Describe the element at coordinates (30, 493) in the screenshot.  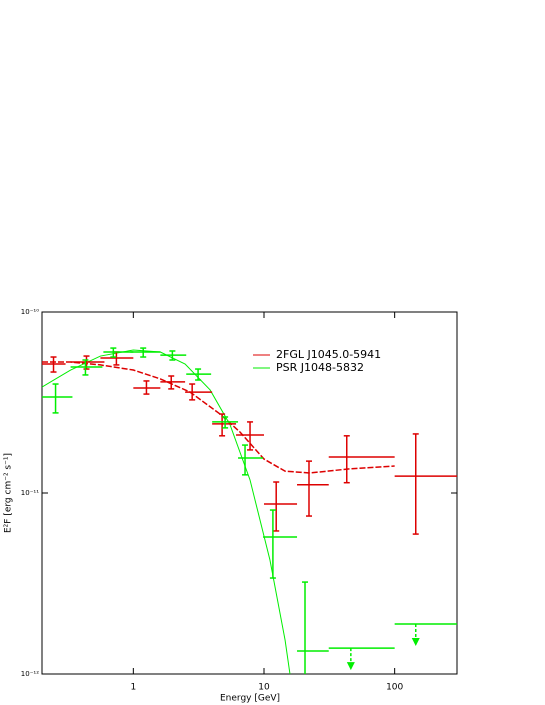
I see `y-tick-label: 10⁻¹¹` at that location.